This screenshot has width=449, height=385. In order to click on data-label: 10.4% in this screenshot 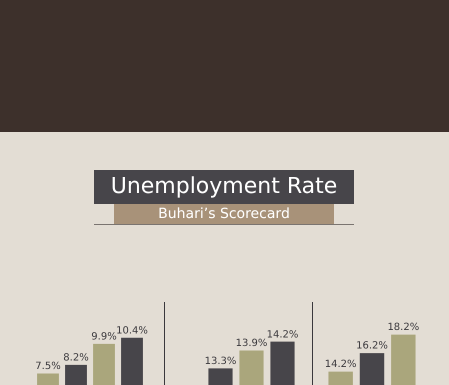, I will do `click(132, 330)`.